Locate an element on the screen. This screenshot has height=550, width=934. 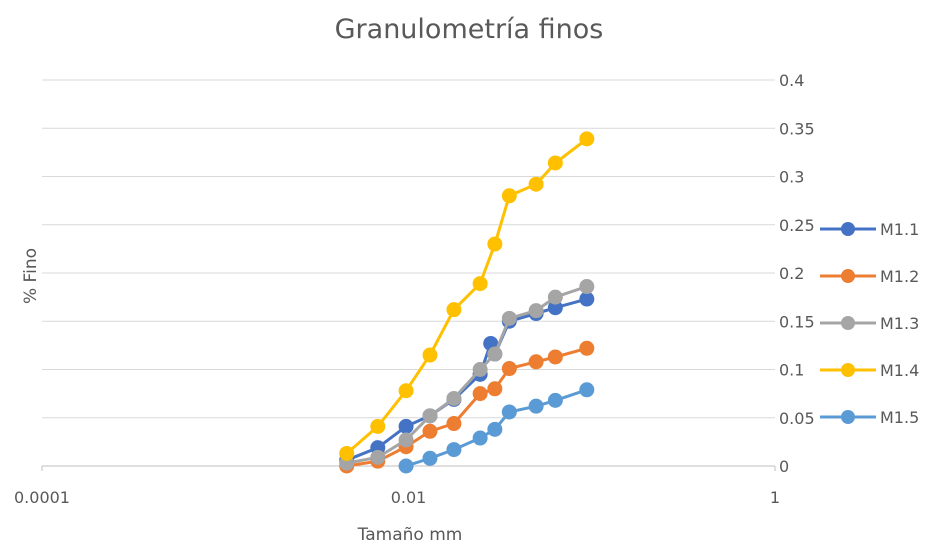
legend-label: M1.5 is located at coordinates (899, 417).